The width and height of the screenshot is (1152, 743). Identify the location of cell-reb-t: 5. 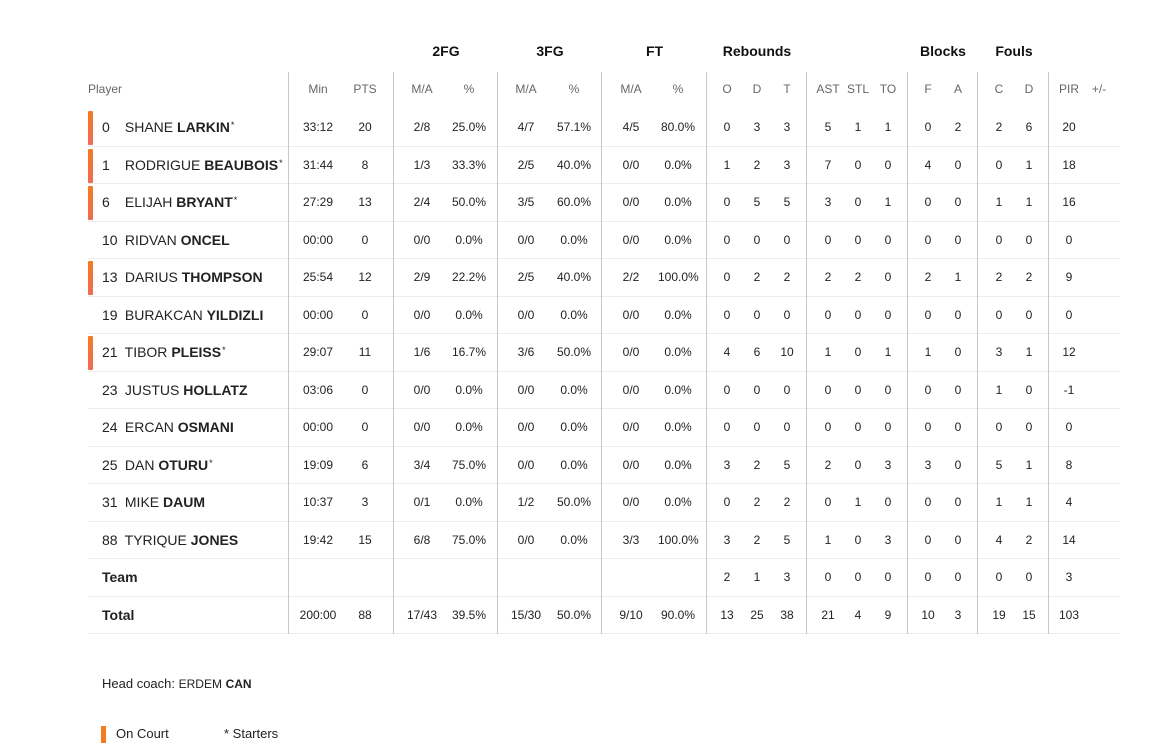
(787, 202).